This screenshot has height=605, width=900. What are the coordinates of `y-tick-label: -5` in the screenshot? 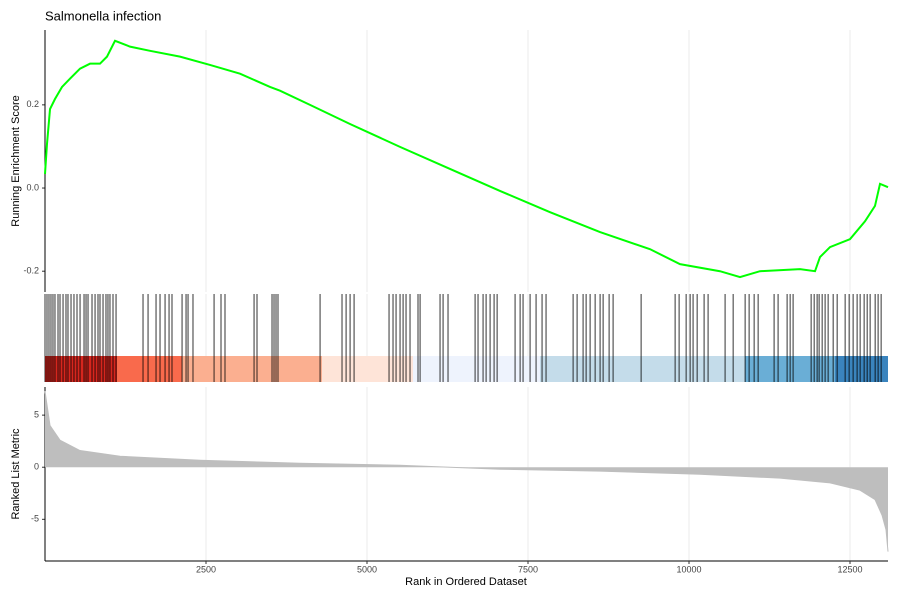 It's located at (35, 519).